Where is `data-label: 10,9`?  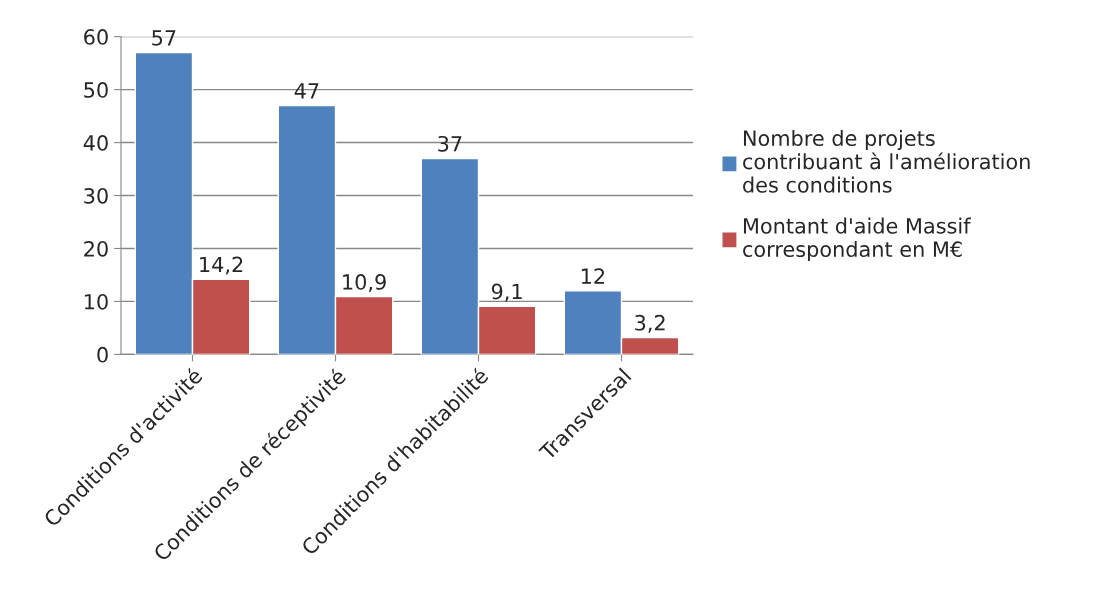
data-label: 10,9 is located at coordinates (364, 283).